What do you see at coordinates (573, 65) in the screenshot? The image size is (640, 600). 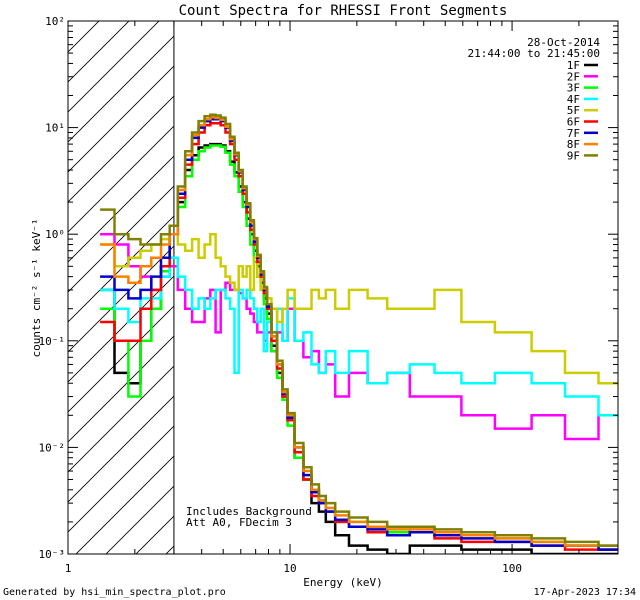 I see `legend-label-1f: 1F` at bounding box center [573, 65].